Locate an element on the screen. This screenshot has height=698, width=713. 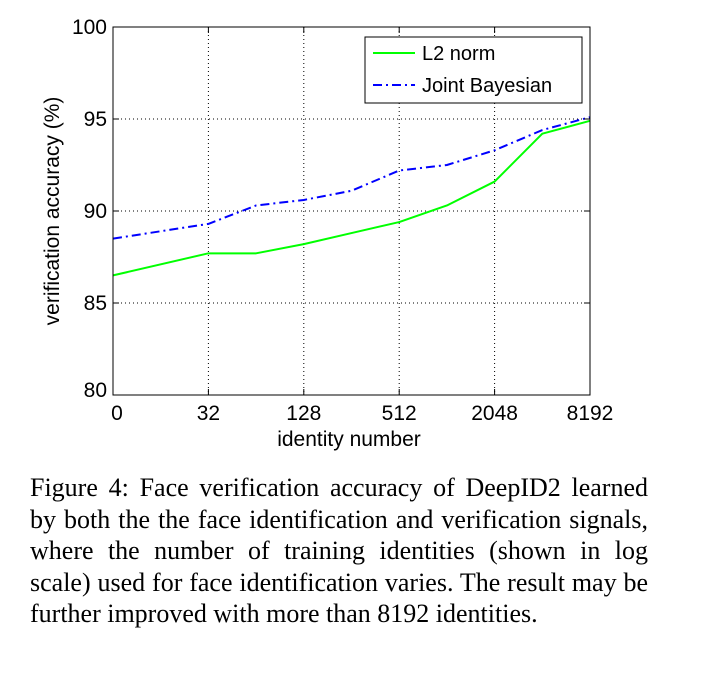
y-tick-labels: 80 85 90 95 100 is located at coordinates (89, 209).